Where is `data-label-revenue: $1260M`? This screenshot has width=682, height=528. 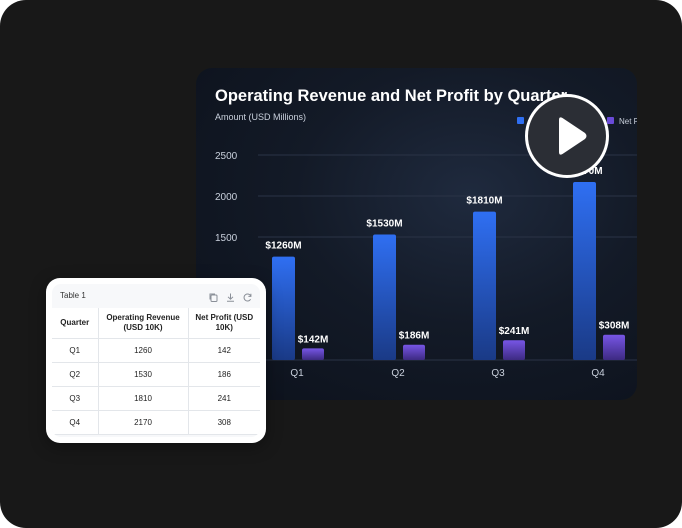 data-label-revenue: $1260M is located at coordinates (283, 246).